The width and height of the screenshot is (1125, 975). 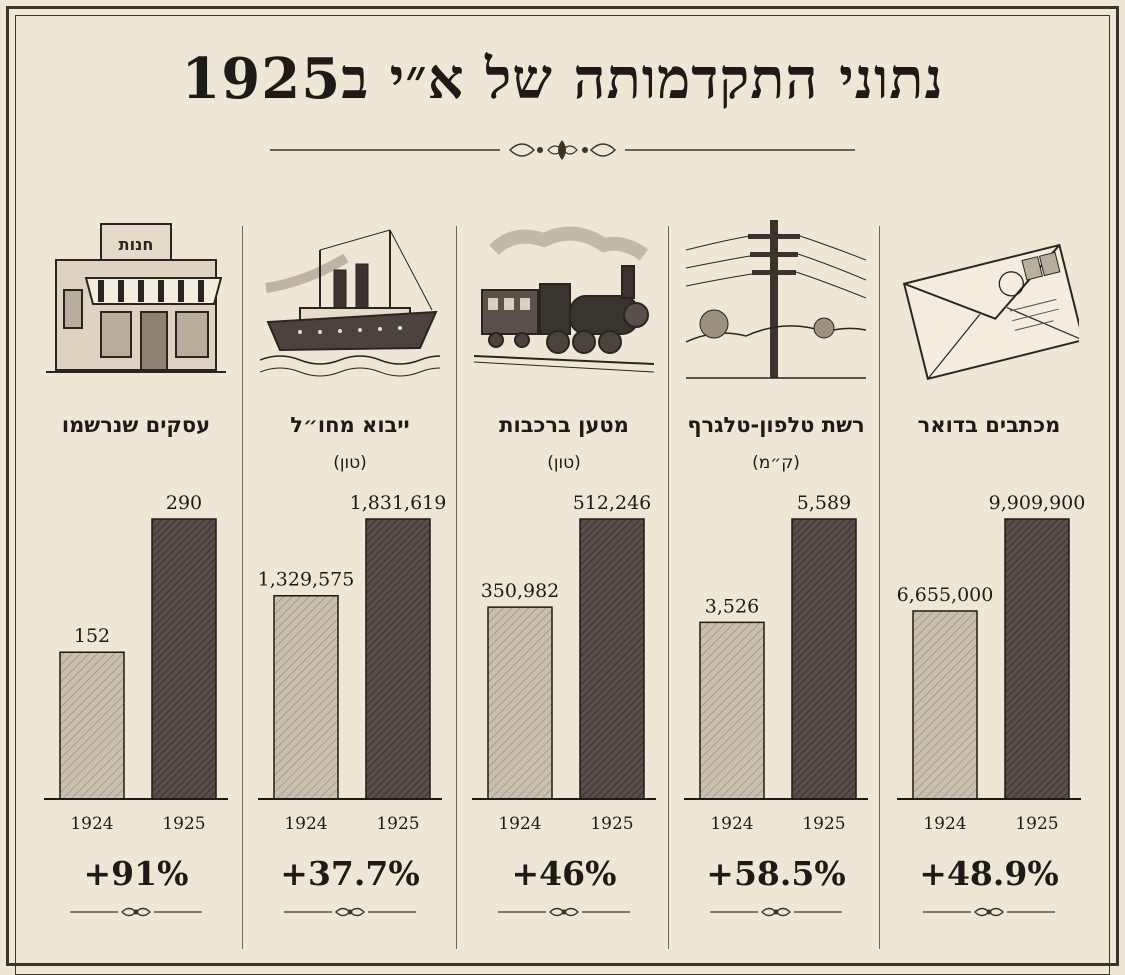 What do you see at coordinates (398, 503) in the screenshot?
I see `data-label: 1,831,619` at bounding box center [398, 503].